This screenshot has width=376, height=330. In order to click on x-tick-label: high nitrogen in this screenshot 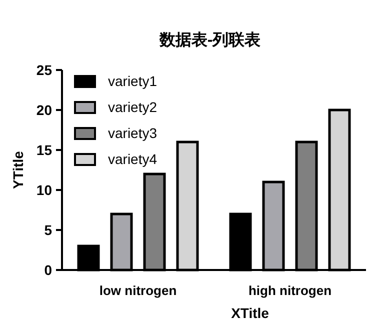, I will do `click(290, 290)`.